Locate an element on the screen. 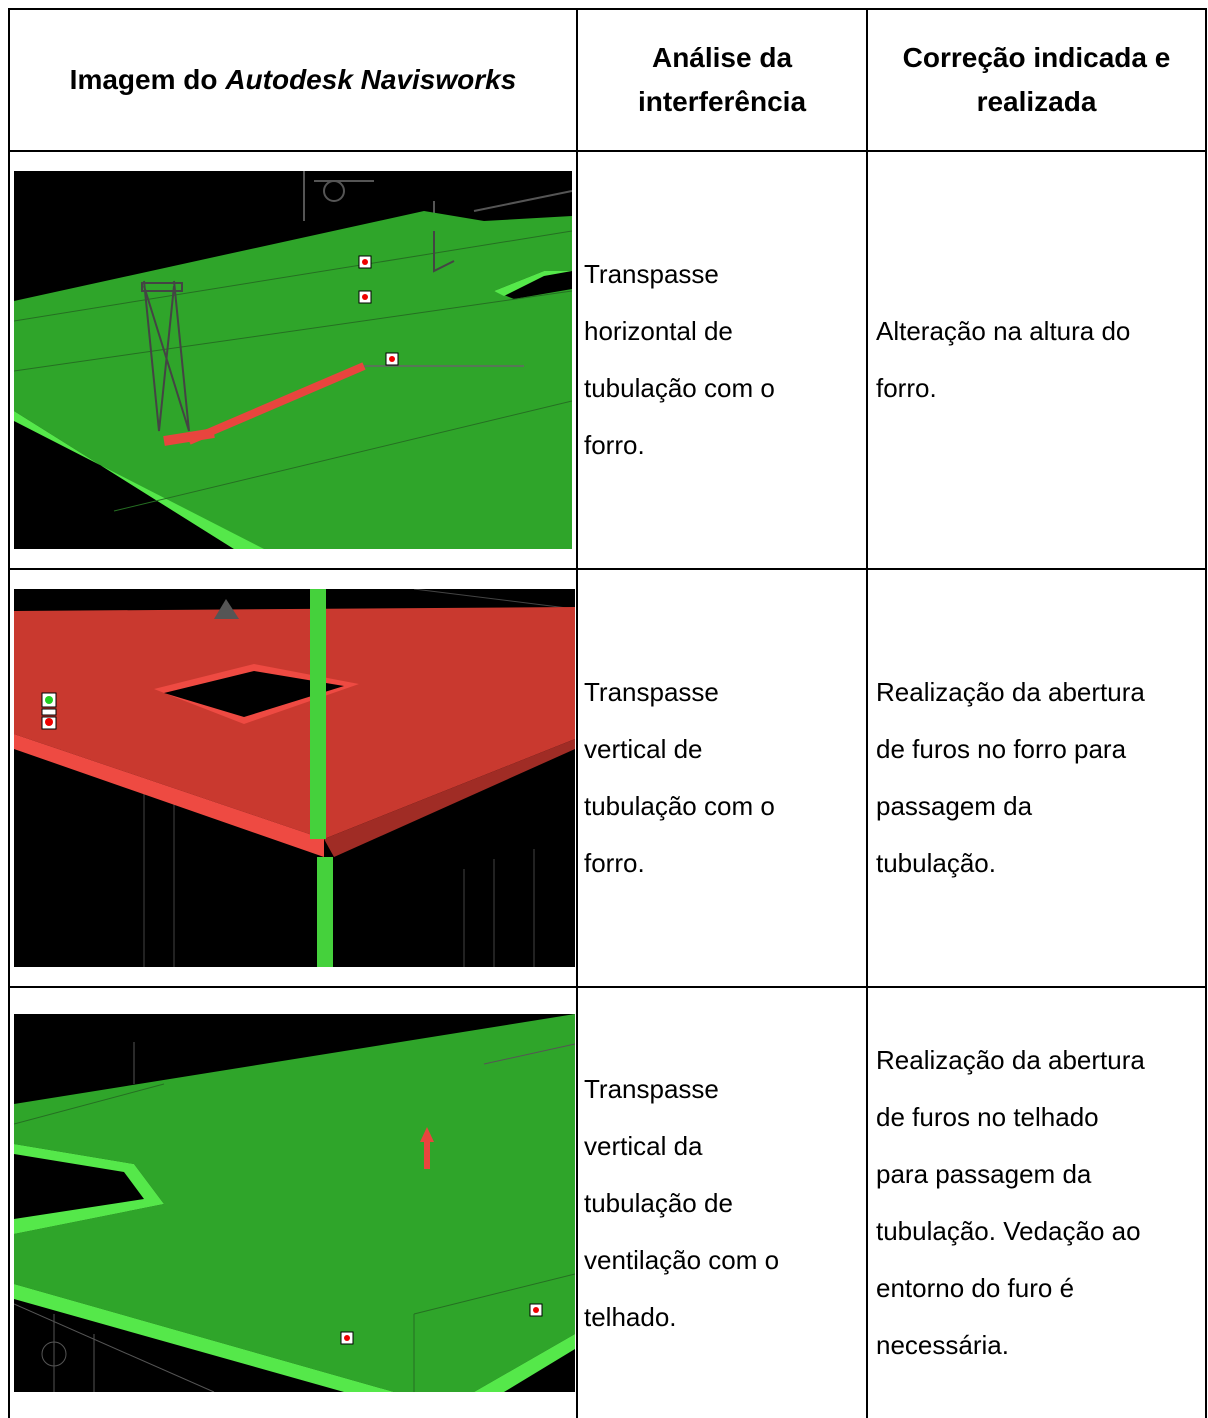 The width and height of the screenshot is (1208, 1418). text-line: de furos no forro para is located at coordinates (1001, 749).